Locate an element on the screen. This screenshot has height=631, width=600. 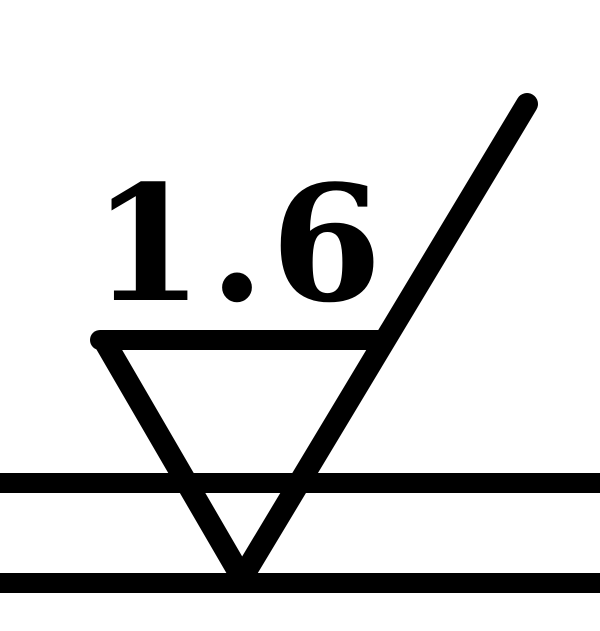
roughness-value: 1.6 is located at coordinates (237, 244).